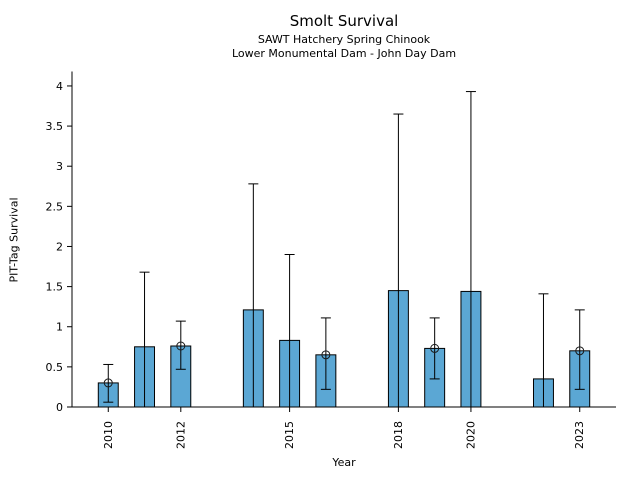 This screenshot has height=480, width=640. I want to click on chart-subtitle-reach: Lower Monumental Dam - John Day Dam, so click(344, 53).